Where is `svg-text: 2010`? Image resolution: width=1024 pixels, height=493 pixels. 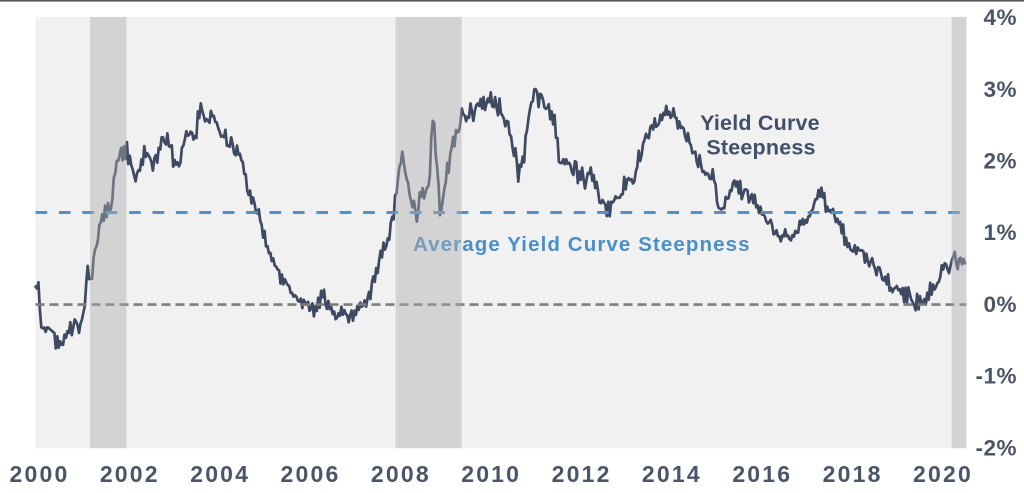
svg-text: 2010 is located at coordinates (491, 474).